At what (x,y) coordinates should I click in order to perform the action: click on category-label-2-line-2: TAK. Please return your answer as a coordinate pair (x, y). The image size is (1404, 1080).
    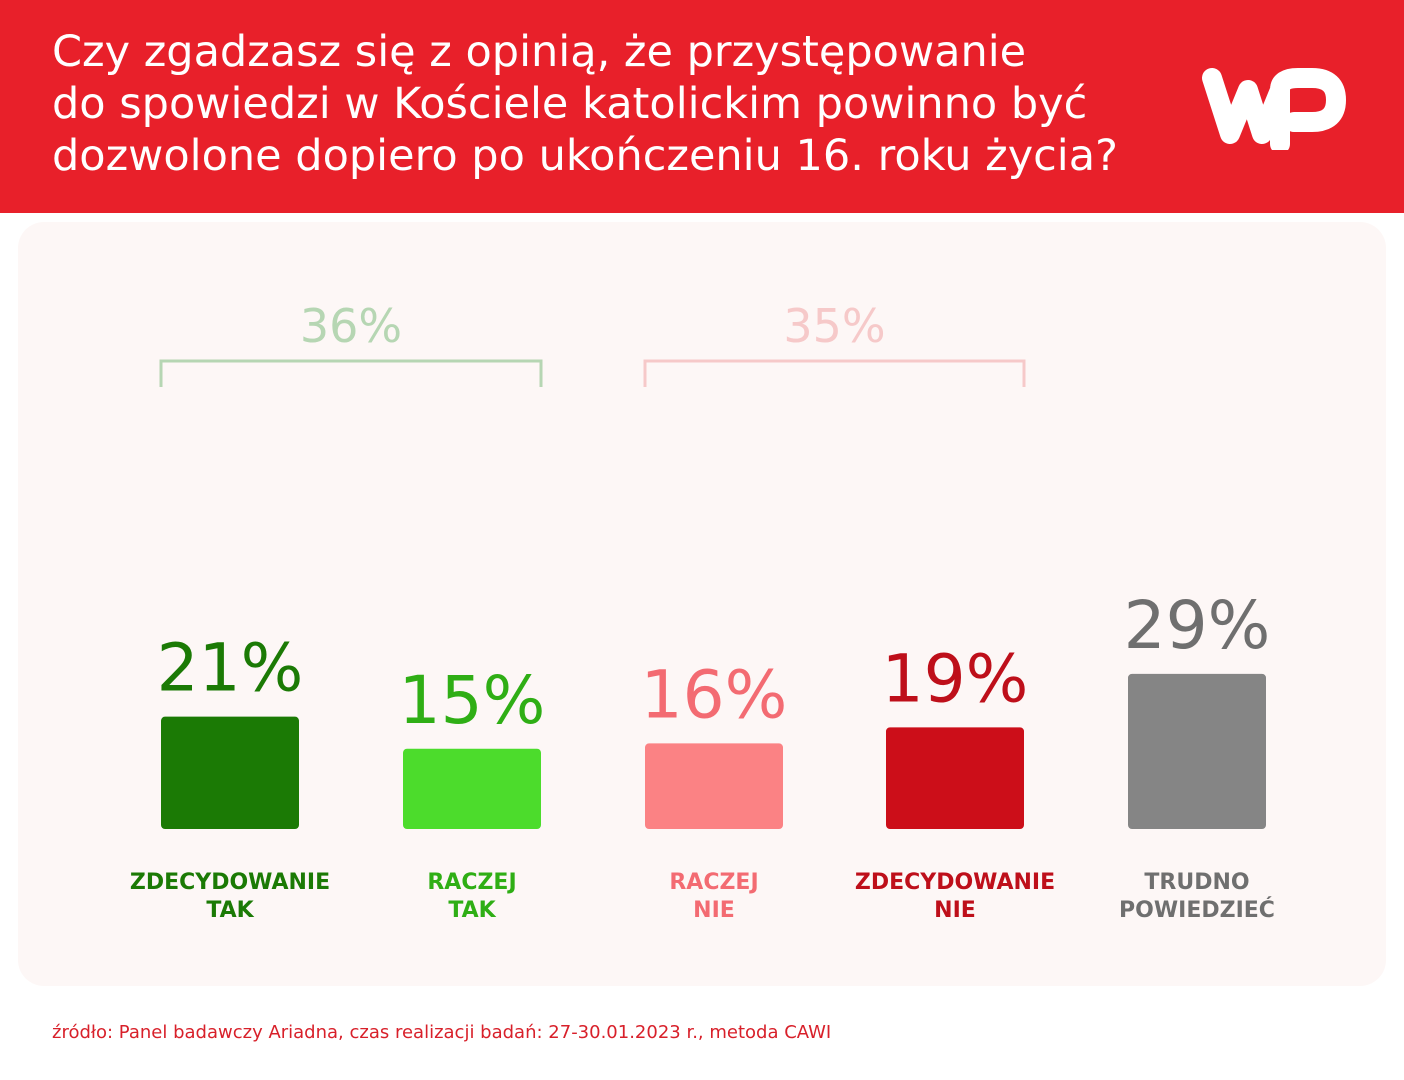
    Looking at the image, I should click on (472, 910).